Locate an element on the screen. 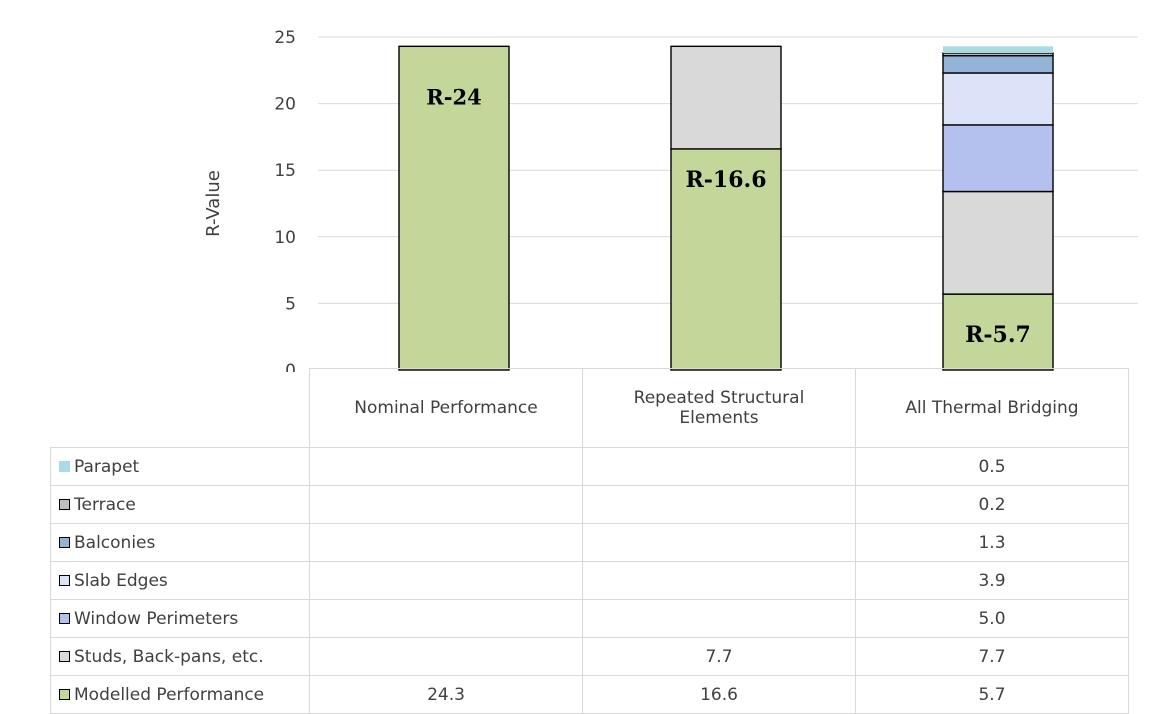 Image resolution: width=1162 pixels, height=714 pixels. legend-entry: Window Perimeters is located at coordinates (180, 618).